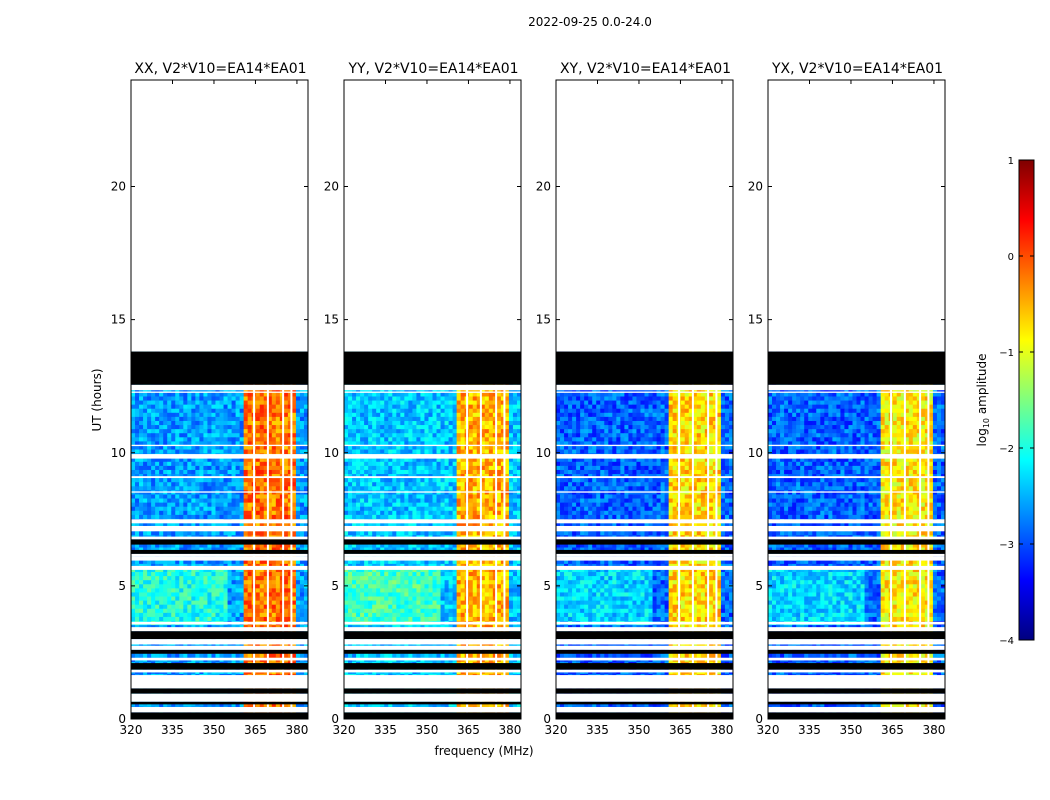  Describe the element at coordinates (219, 647) in the screenshot. I see `gap-band` at that location.